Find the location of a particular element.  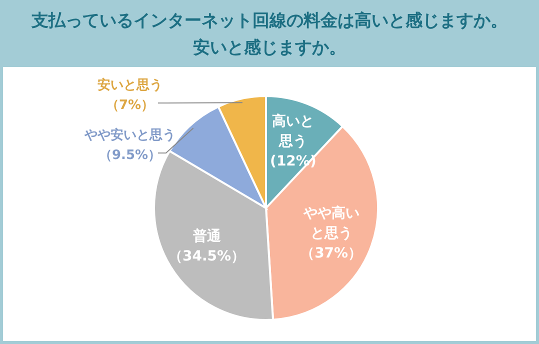

title: 支払っているインターネット回線の料金は高いと感じますか。安いと感じますか。 is located at coordinates (270, 34).